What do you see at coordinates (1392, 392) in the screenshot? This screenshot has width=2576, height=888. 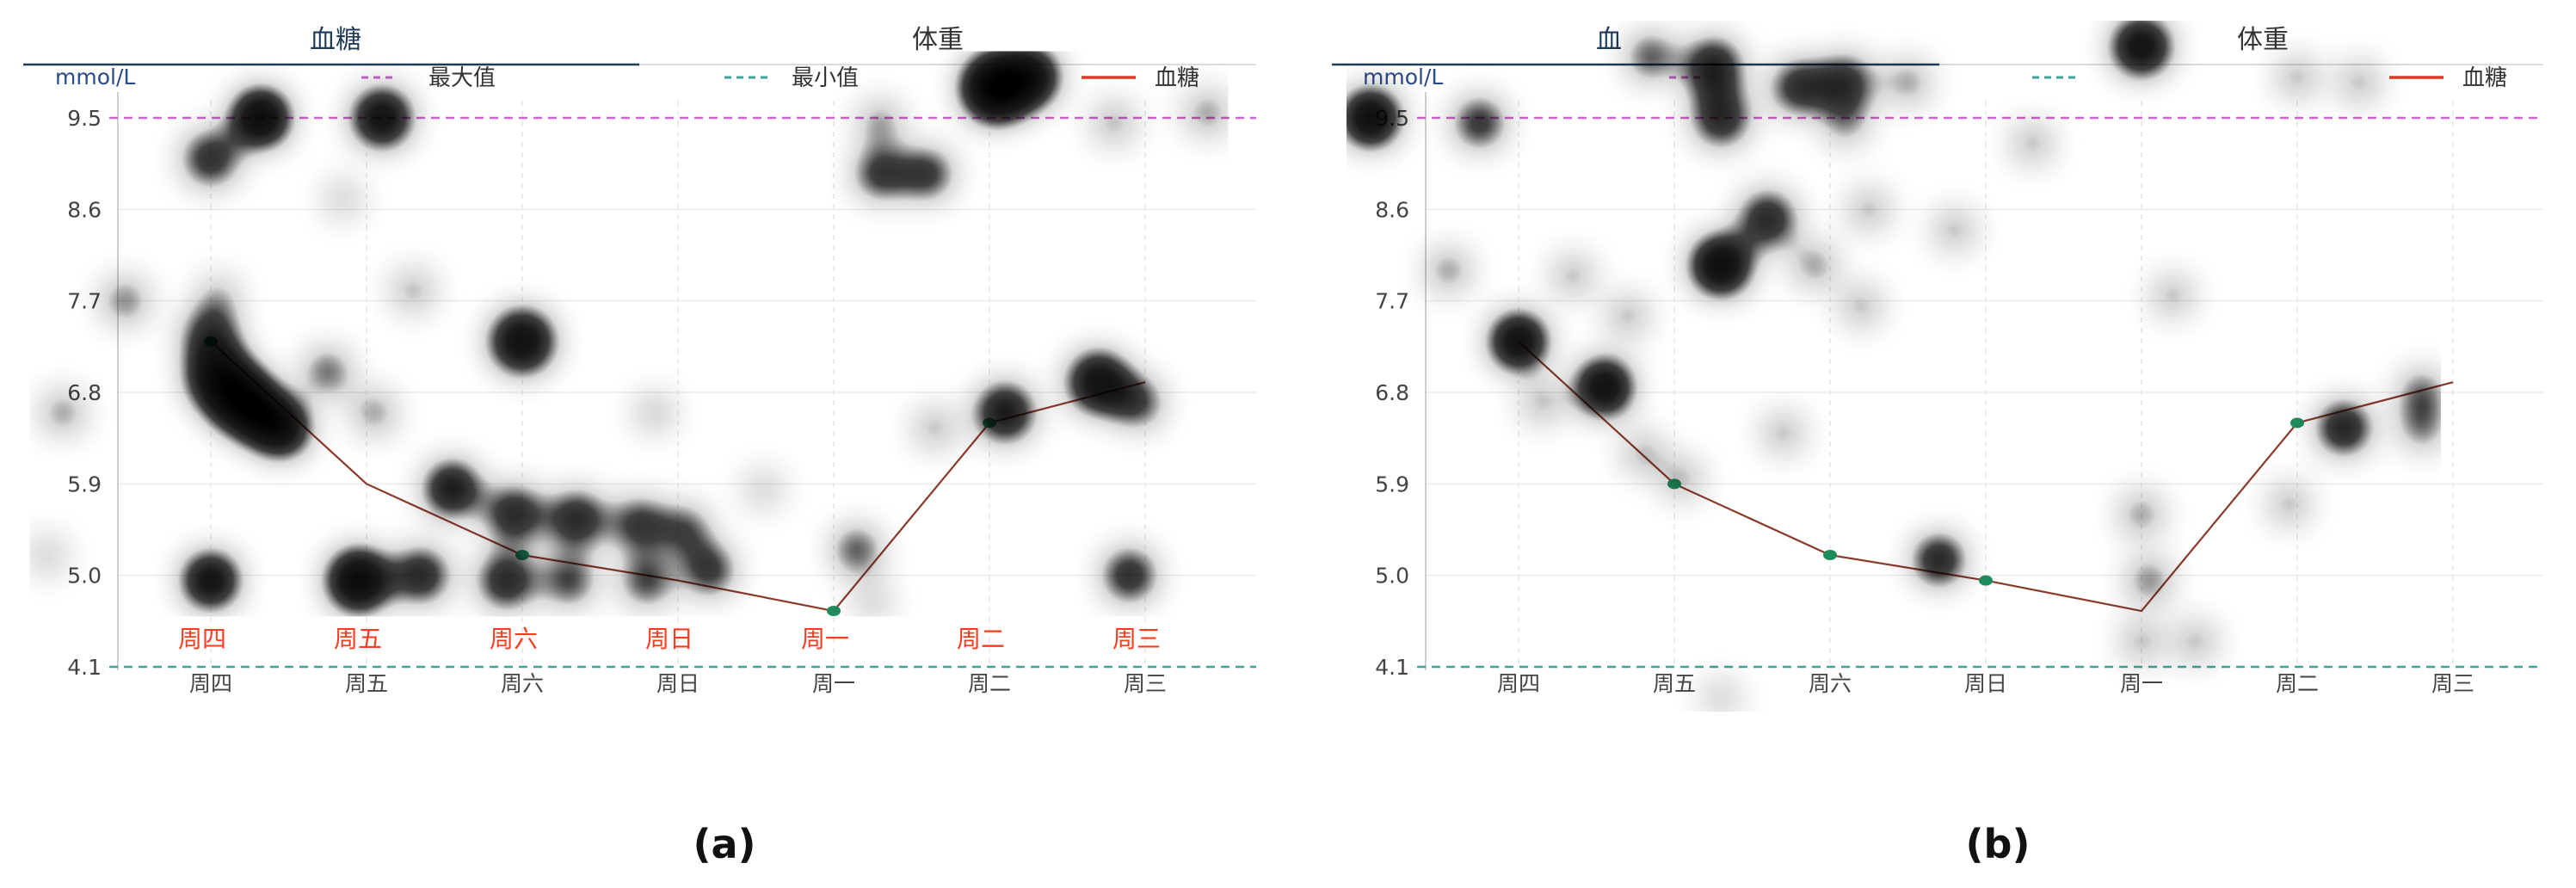 I see `y-tick-label: 6.8` at bounding box center [1392, 392].